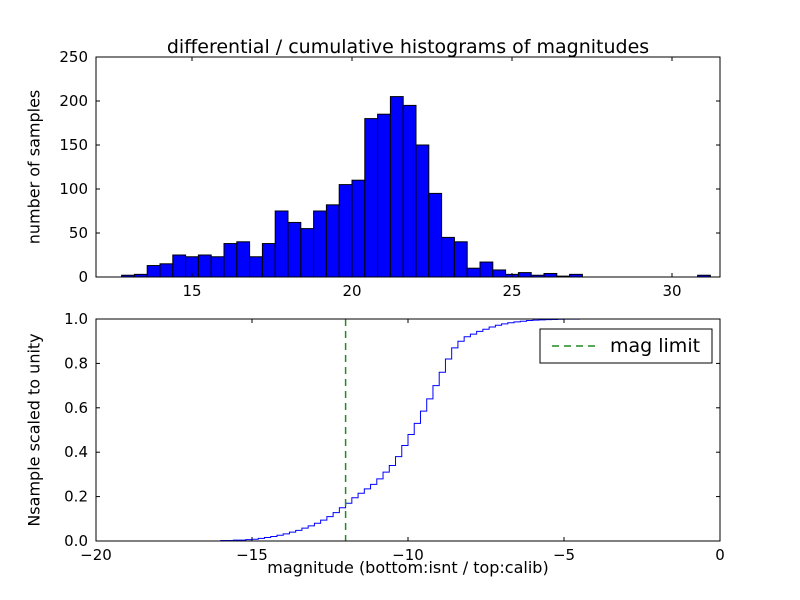 The width and height of the screenshot is (800, 600). Describe the element at coordinates (408, 555) in the screenshot. I see `x-tick-label: −10` at that location.